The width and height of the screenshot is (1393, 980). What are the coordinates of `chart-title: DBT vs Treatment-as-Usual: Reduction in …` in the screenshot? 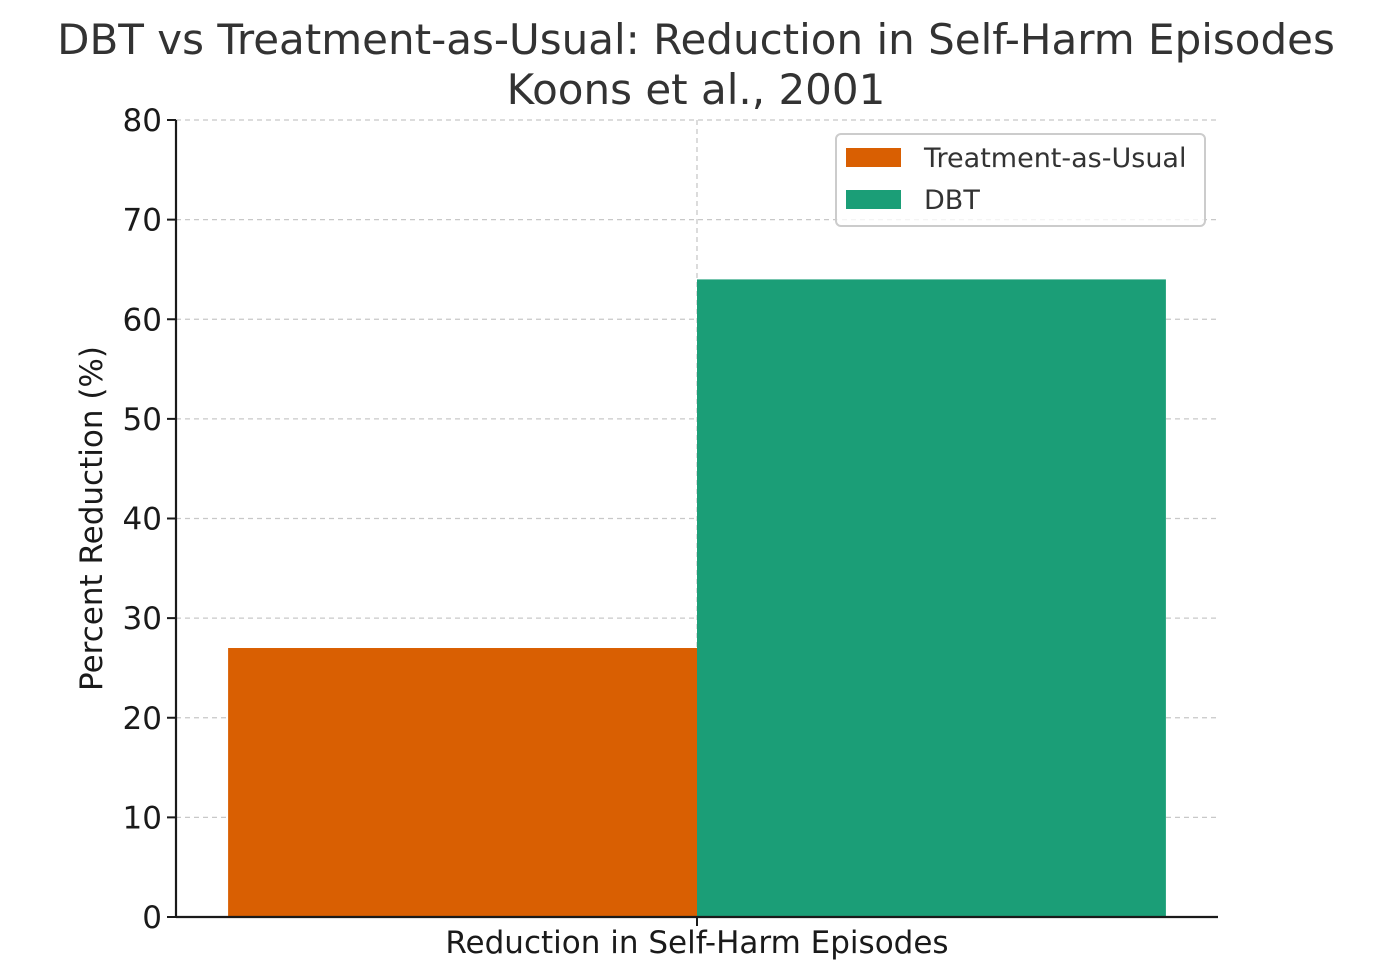 It's located at (696, 39).